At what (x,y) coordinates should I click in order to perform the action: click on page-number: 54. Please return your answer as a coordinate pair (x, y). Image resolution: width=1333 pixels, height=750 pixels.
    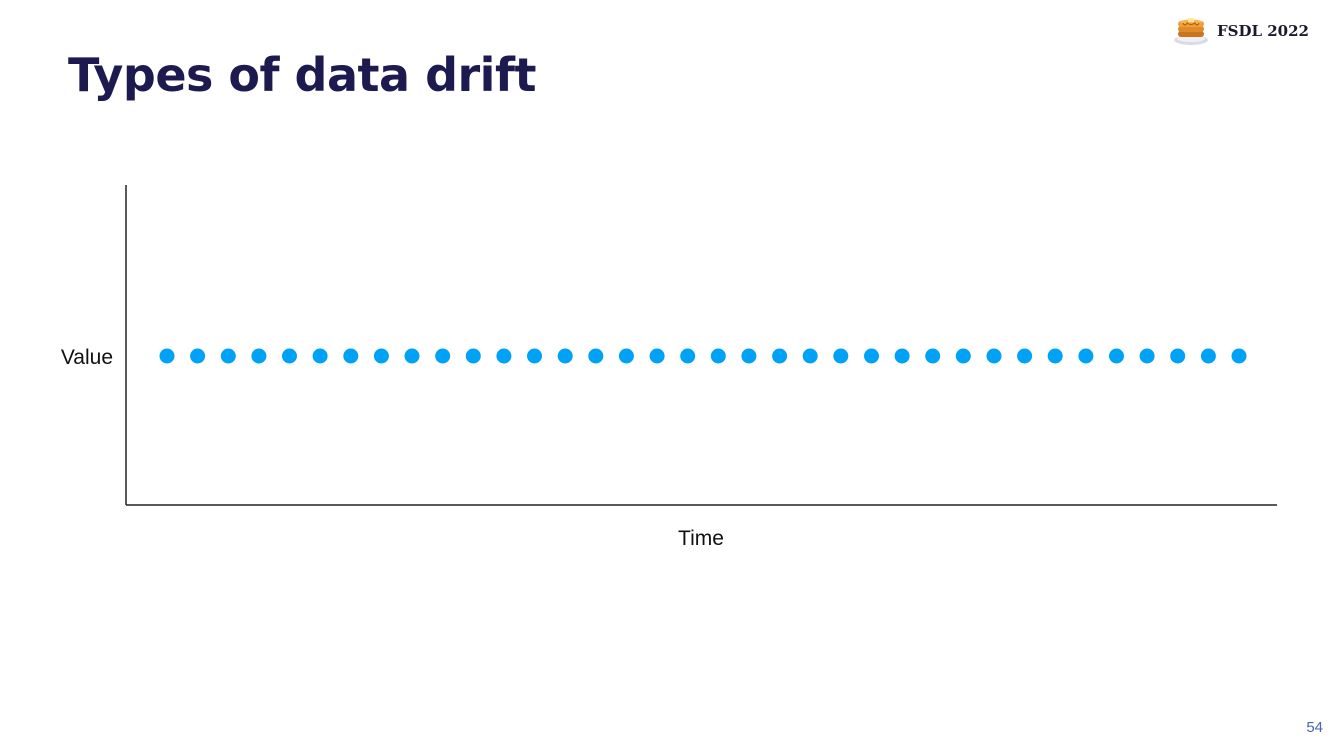
    Looking at the image, I should click on (1314, 727).